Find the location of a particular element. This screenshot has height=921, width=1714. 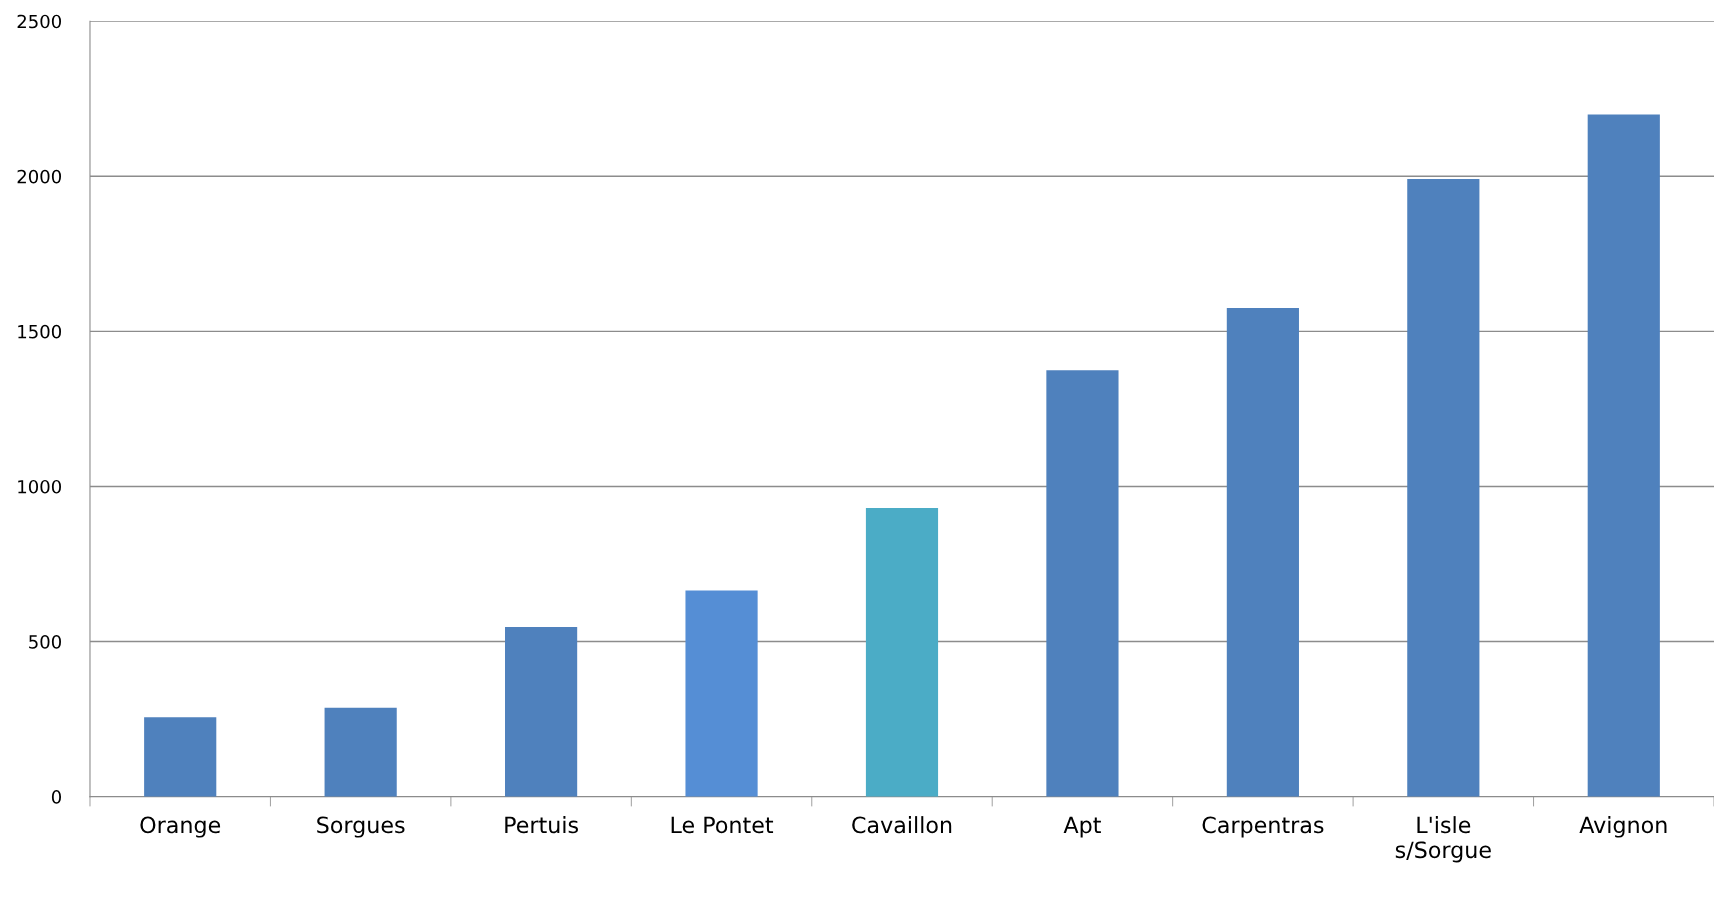

x-tick-label: Orange is located at coordinates (180, 827).